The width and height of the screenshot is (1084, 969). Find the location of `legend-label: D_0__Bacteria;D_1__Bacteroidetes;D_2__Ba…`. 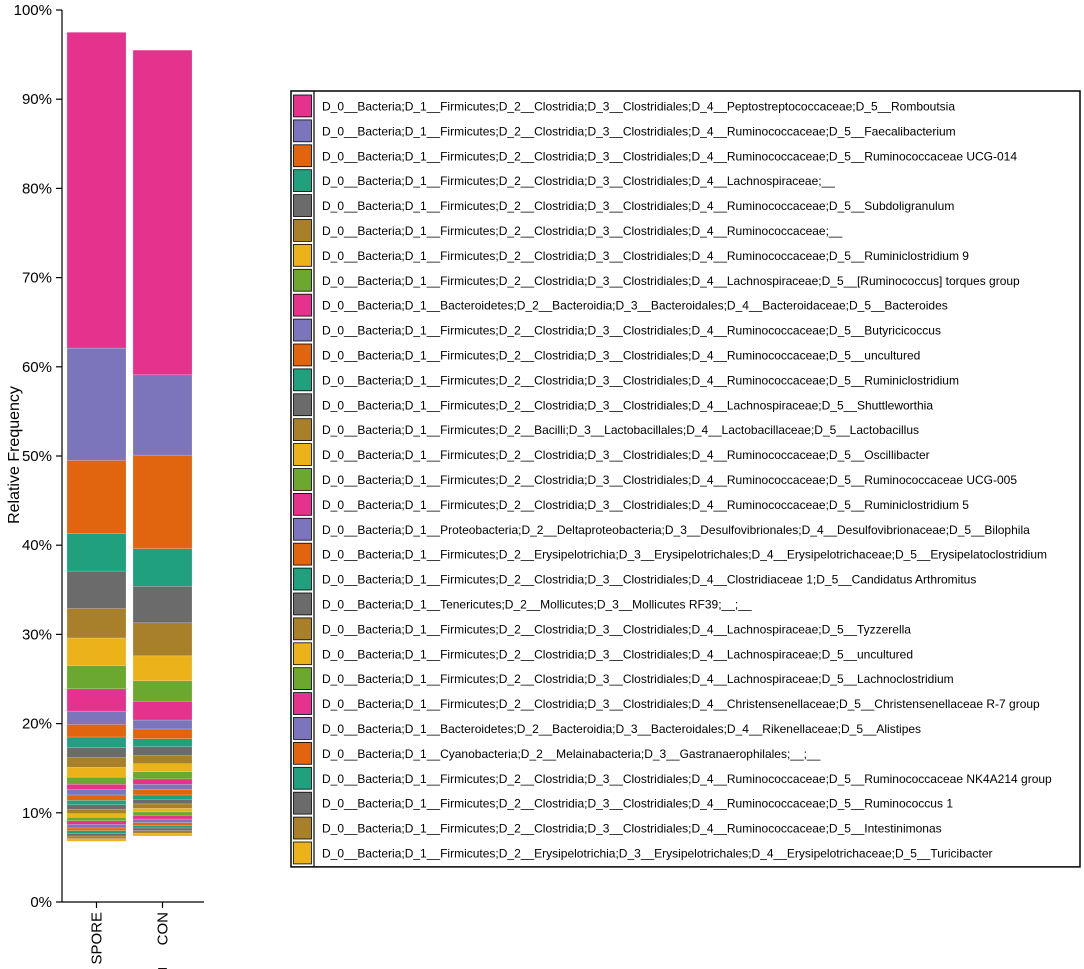

legend-label: D_0__Bacteria;D_1__Bacteroidetes;D_2__Ba… is located at coordinates (621, 729).